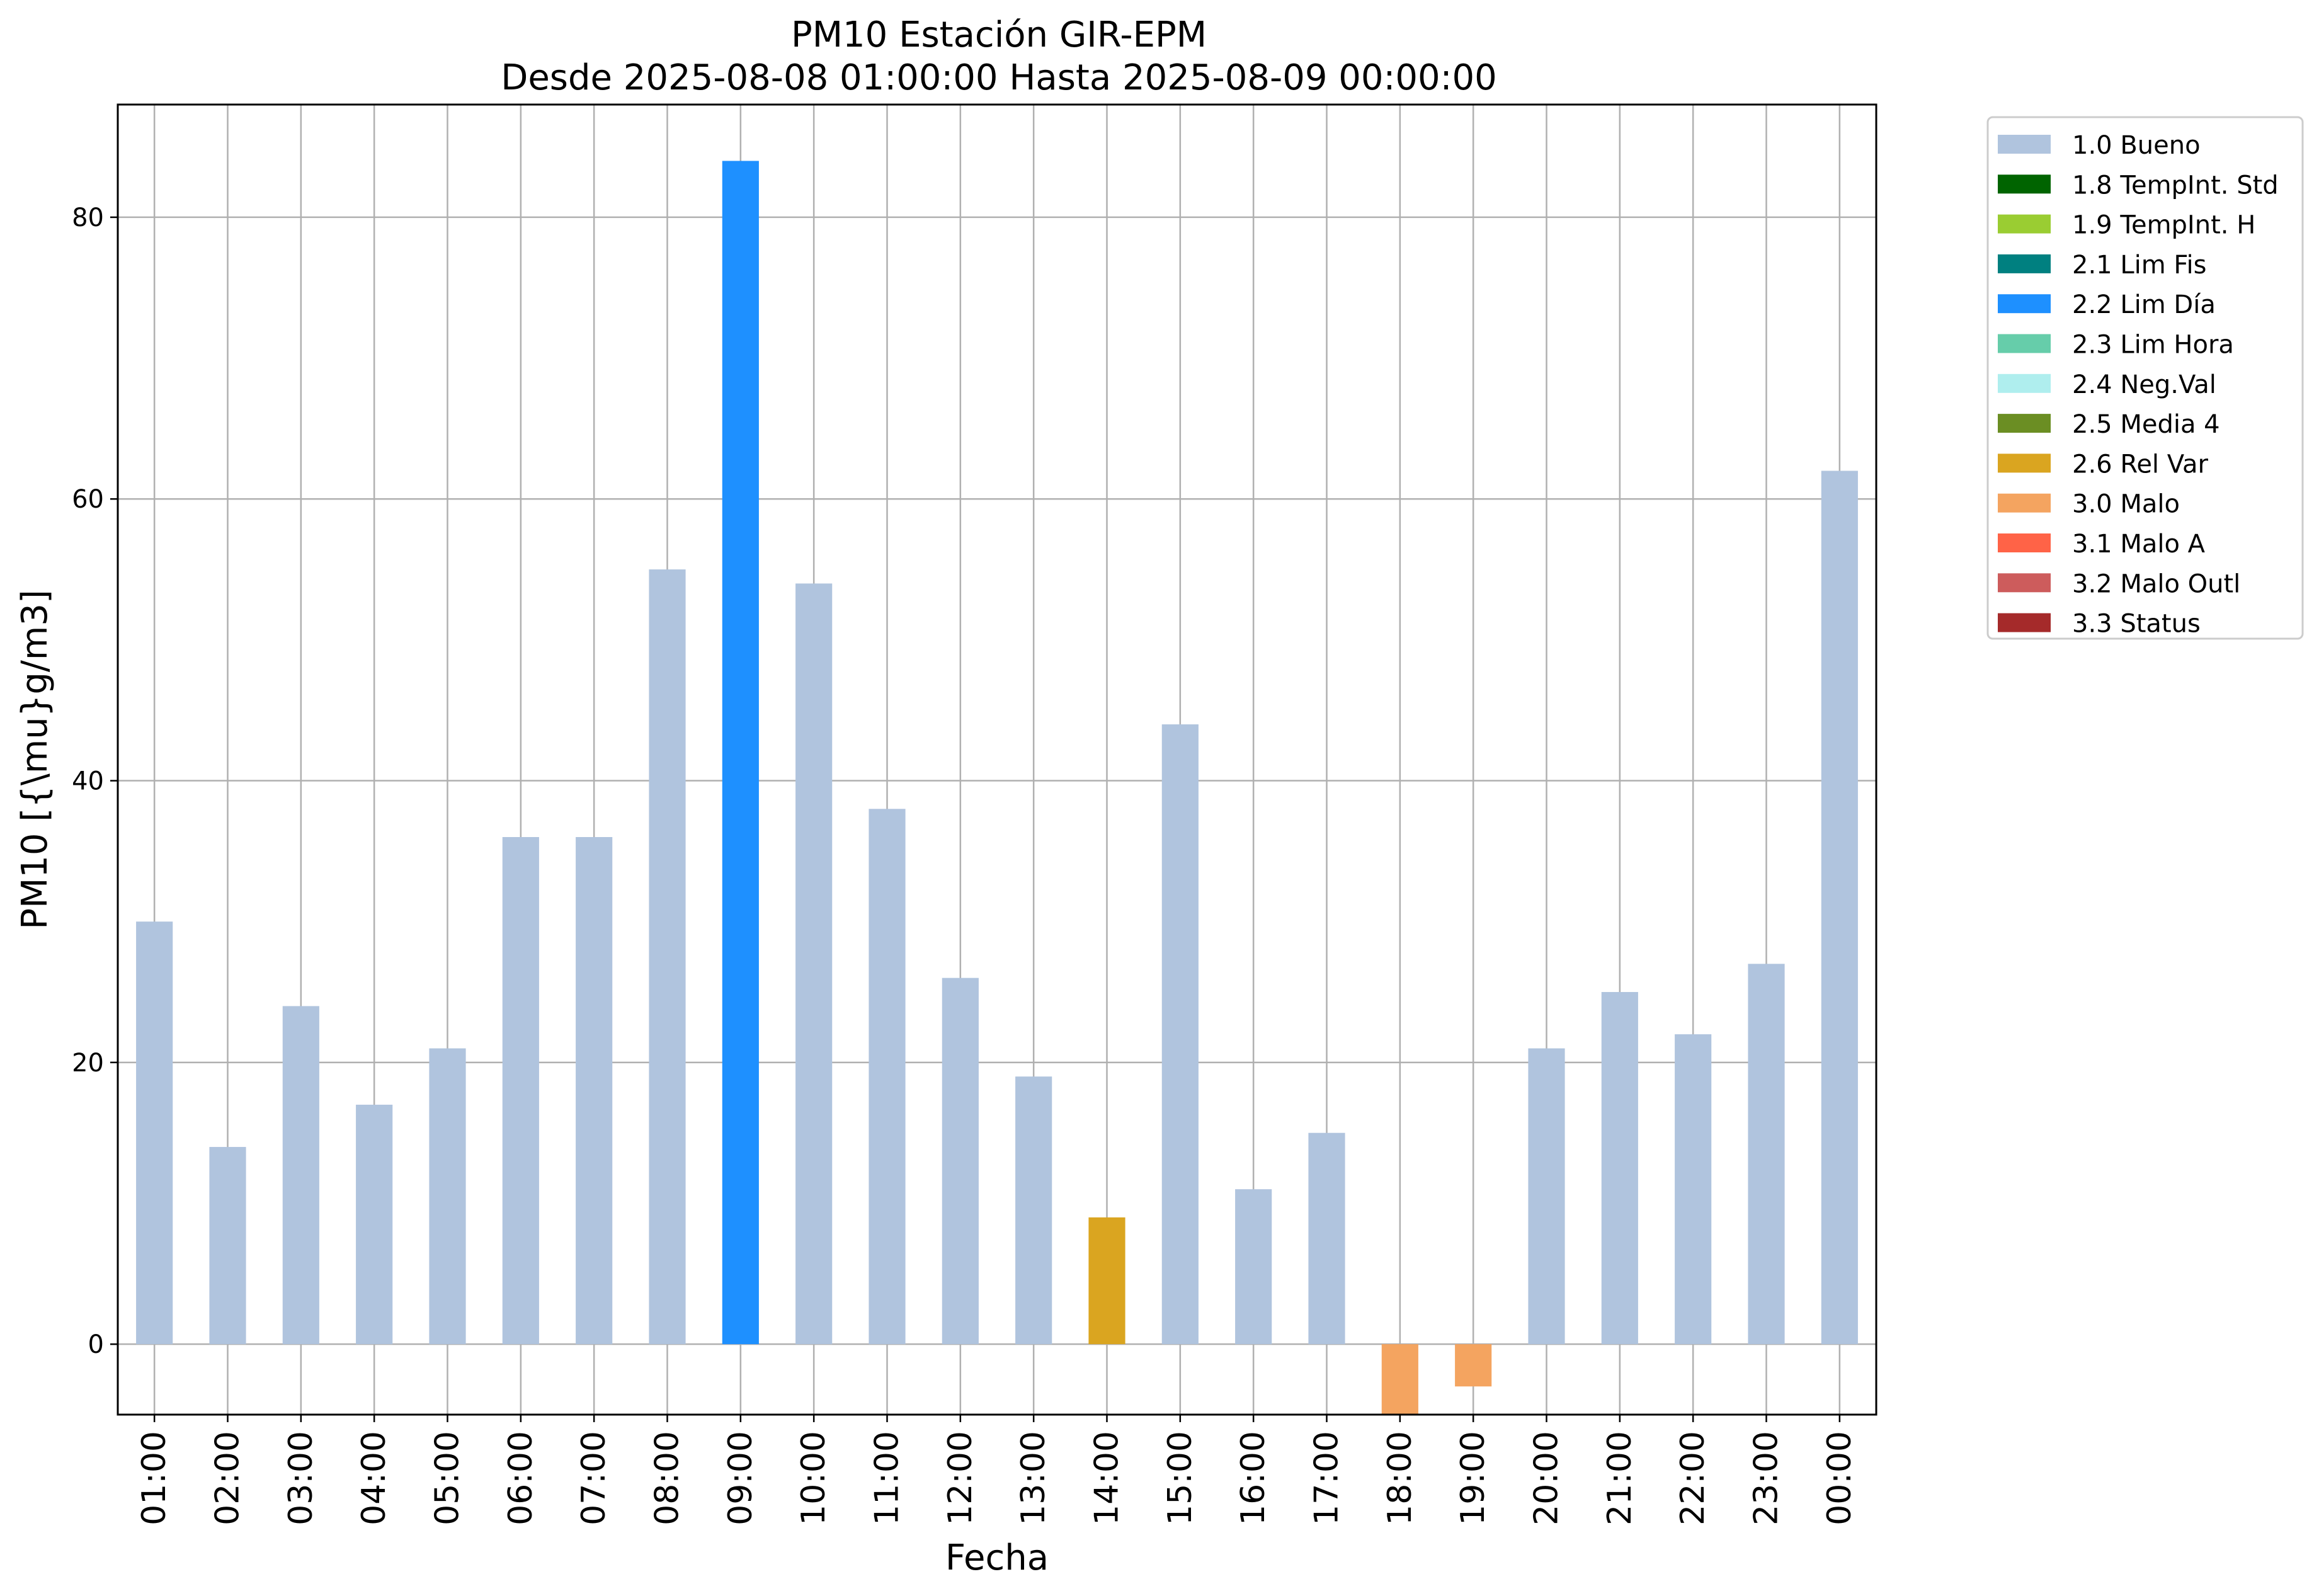 The image size is (2319, 1596). What do you see at coordinates (228, 1478) in the screenshot?
I see `x-tick-label: 02:00` at bounding box center [228, 1478].